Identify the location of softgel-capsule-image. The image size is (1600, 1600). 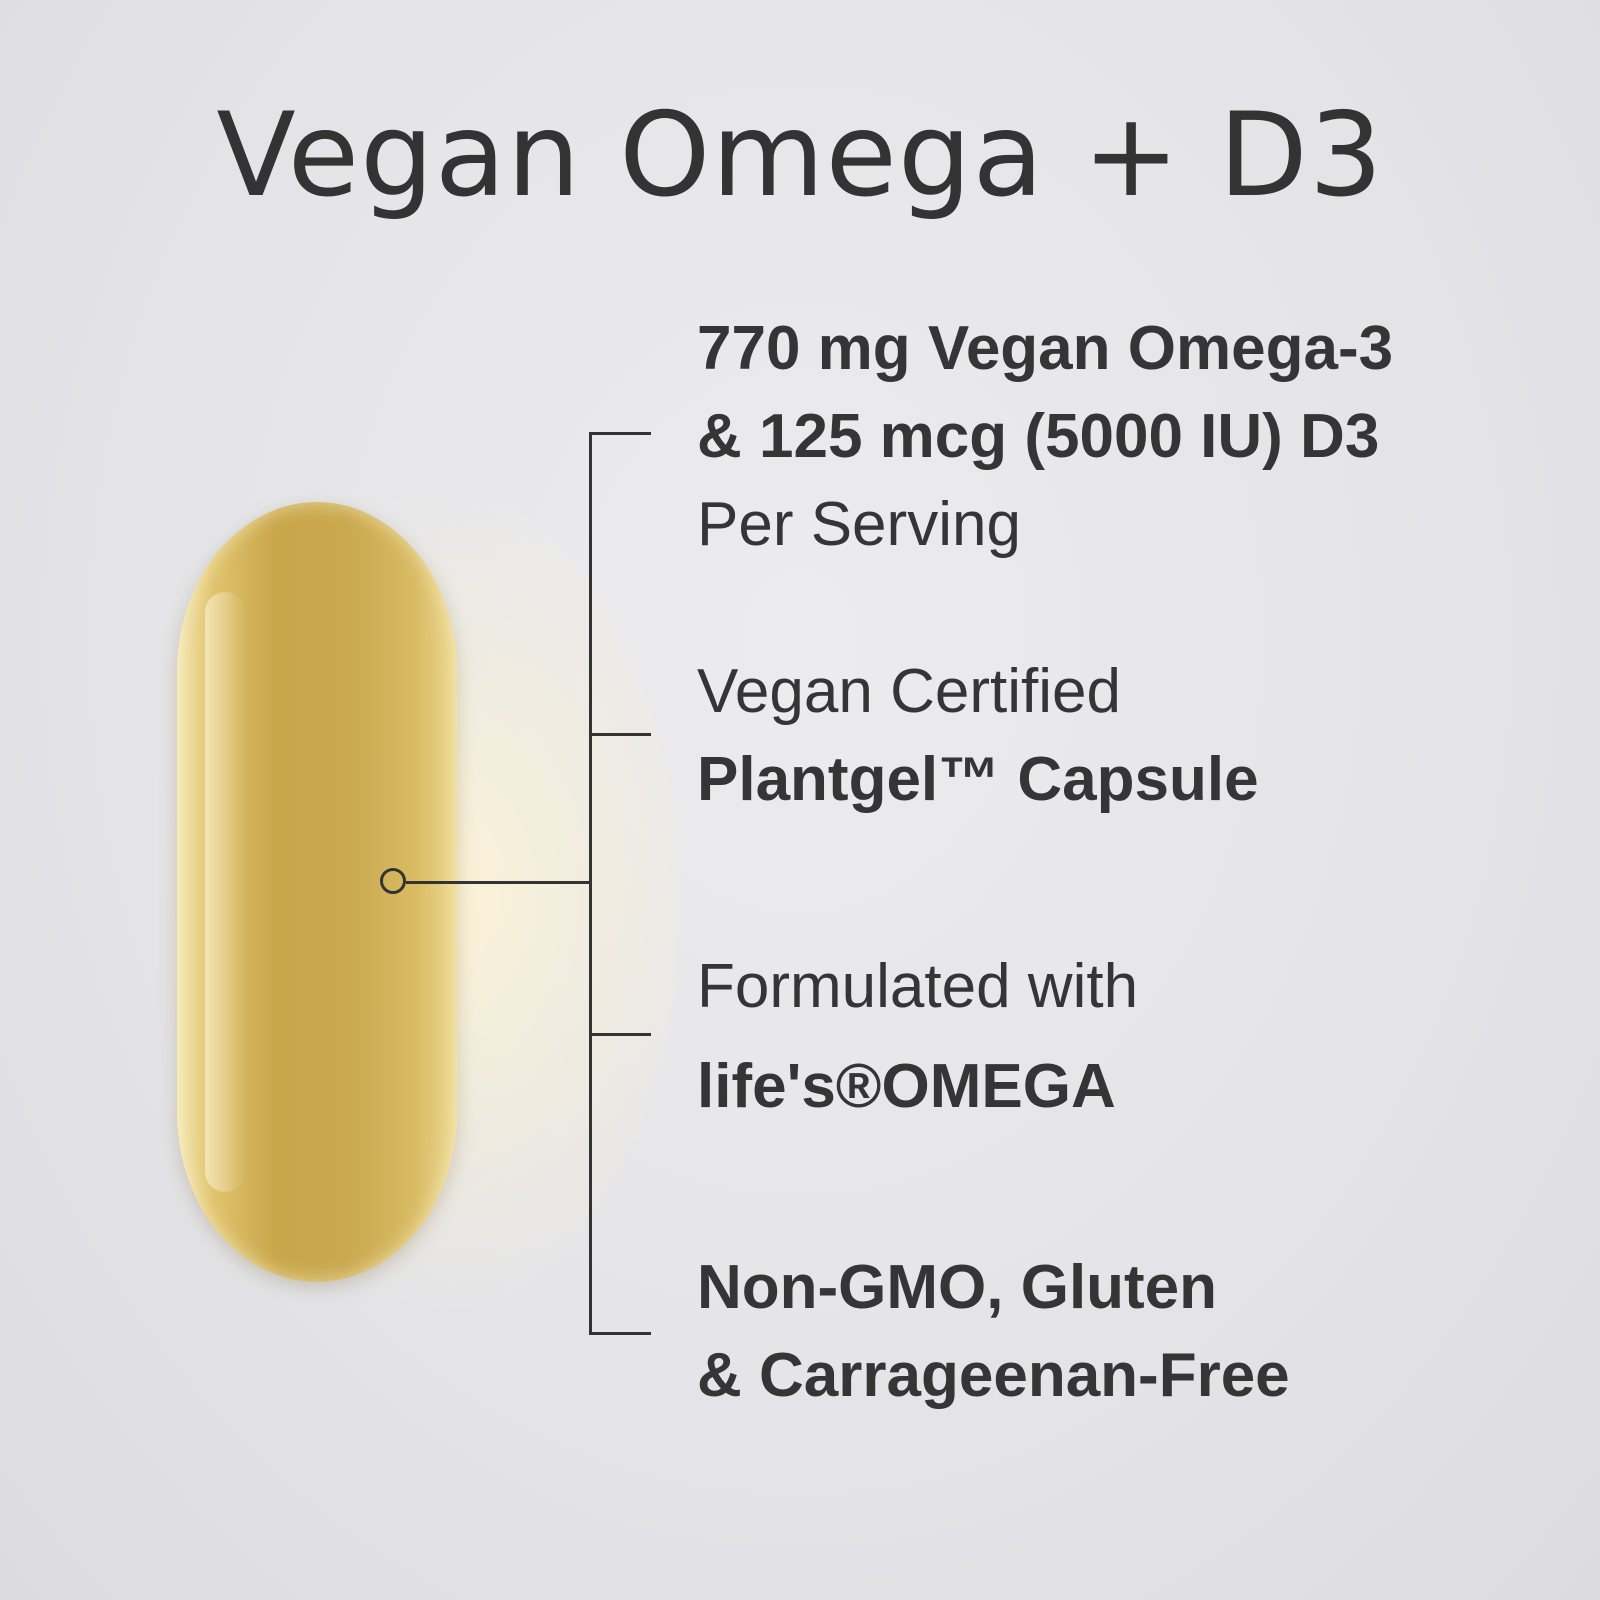
(317, 892).